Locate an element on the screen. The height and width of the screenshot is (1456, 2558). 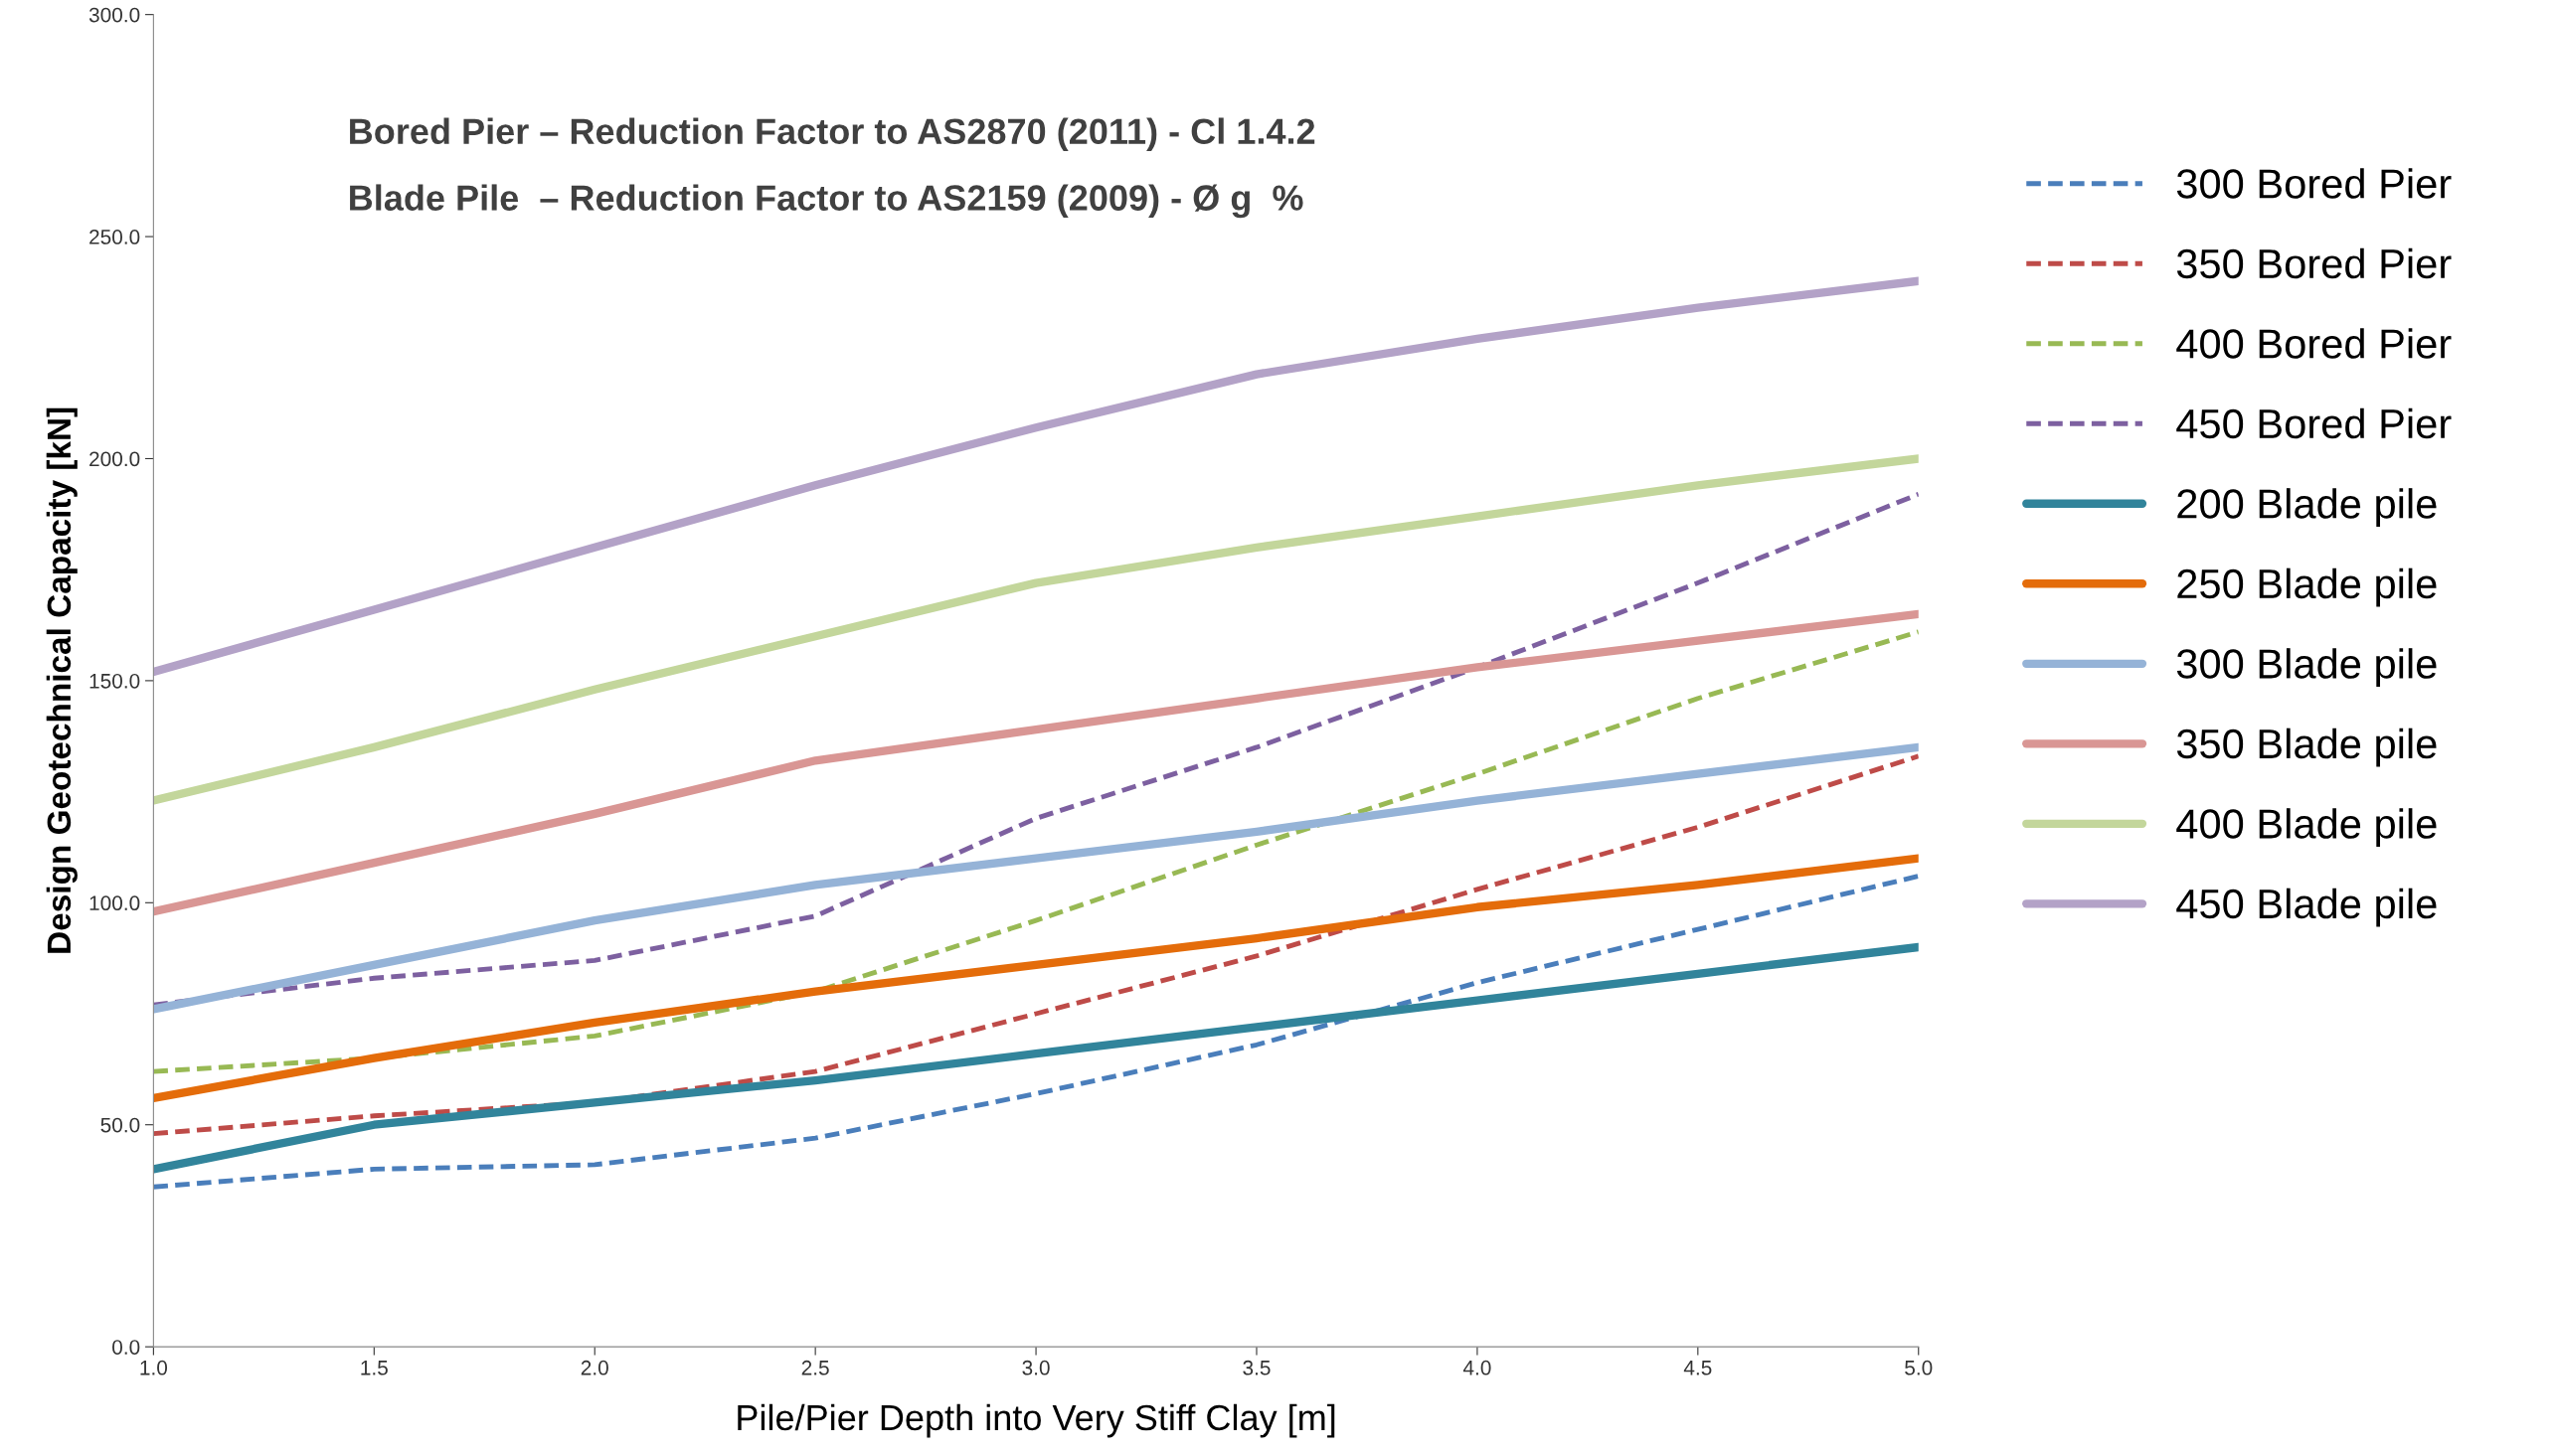
x-tick-label: 4.5 is located at coordinates (1697, 1368).